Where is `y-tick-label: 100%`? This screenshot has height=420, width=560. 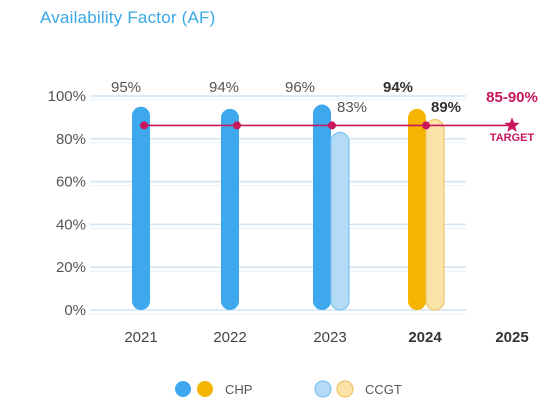
y-tick-label: 100% is located at coordinates (67, 96).